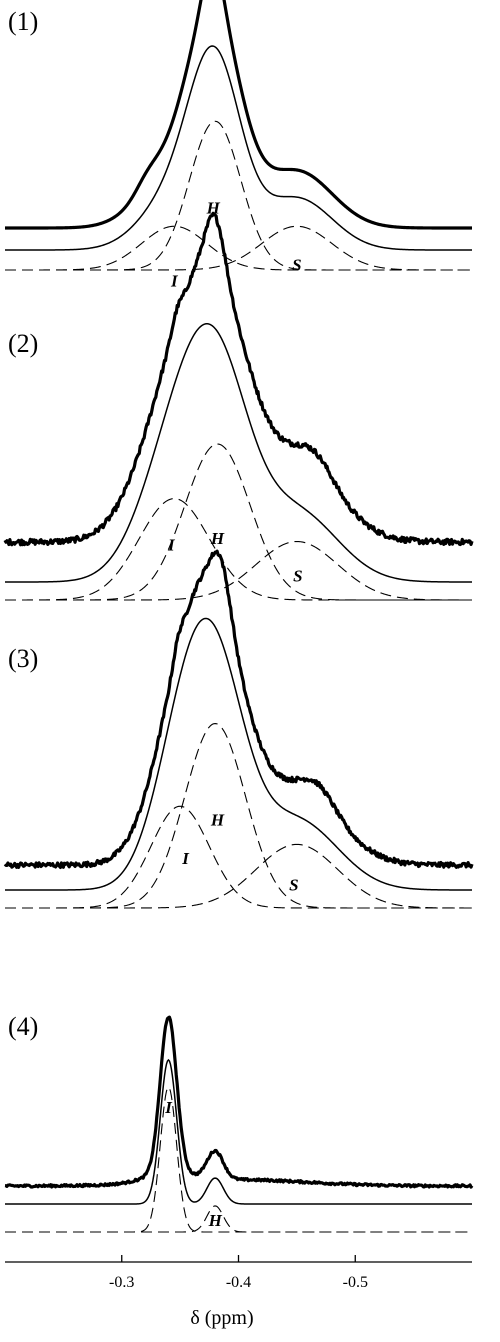 The width and height of the screenshot is (500, 1342). I want to click on panel-label: (4), so click(23, 1026).